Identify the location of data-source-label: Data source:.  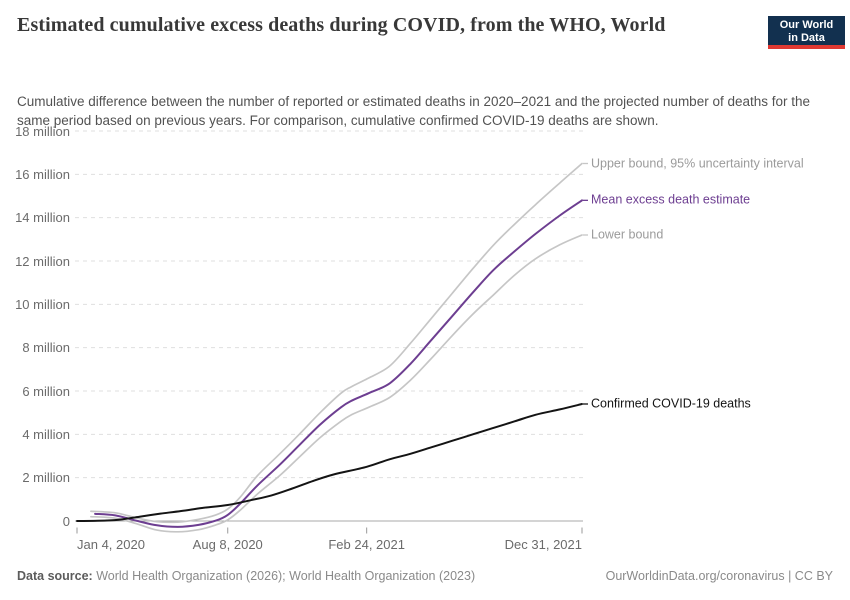
(55, 576).